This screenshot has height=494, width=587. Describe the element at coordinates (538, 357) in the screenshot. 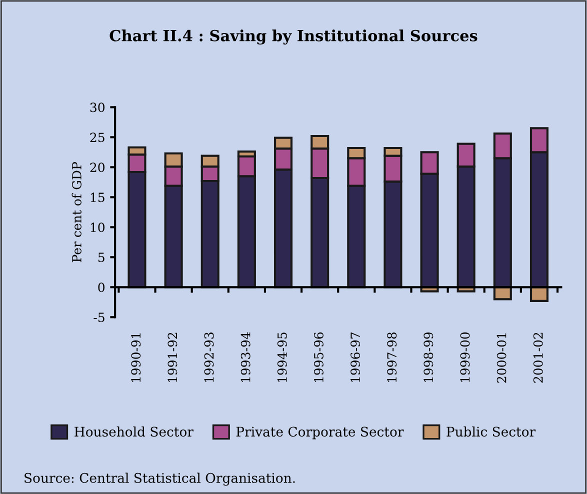

I see `x-tick-label: 2001-02` at that location.